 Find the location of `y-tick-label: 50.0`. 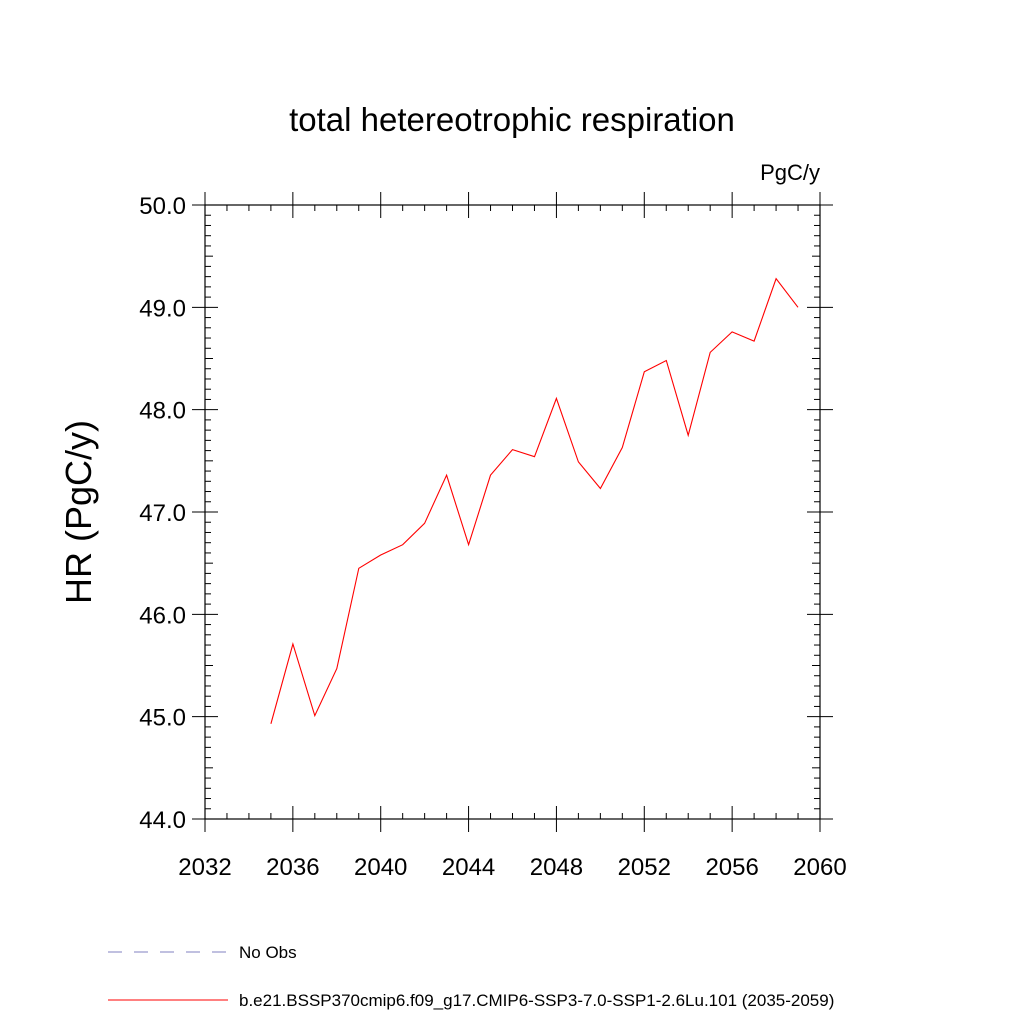

y-tick-label: 50.0 is located at coordinates (162, 206).